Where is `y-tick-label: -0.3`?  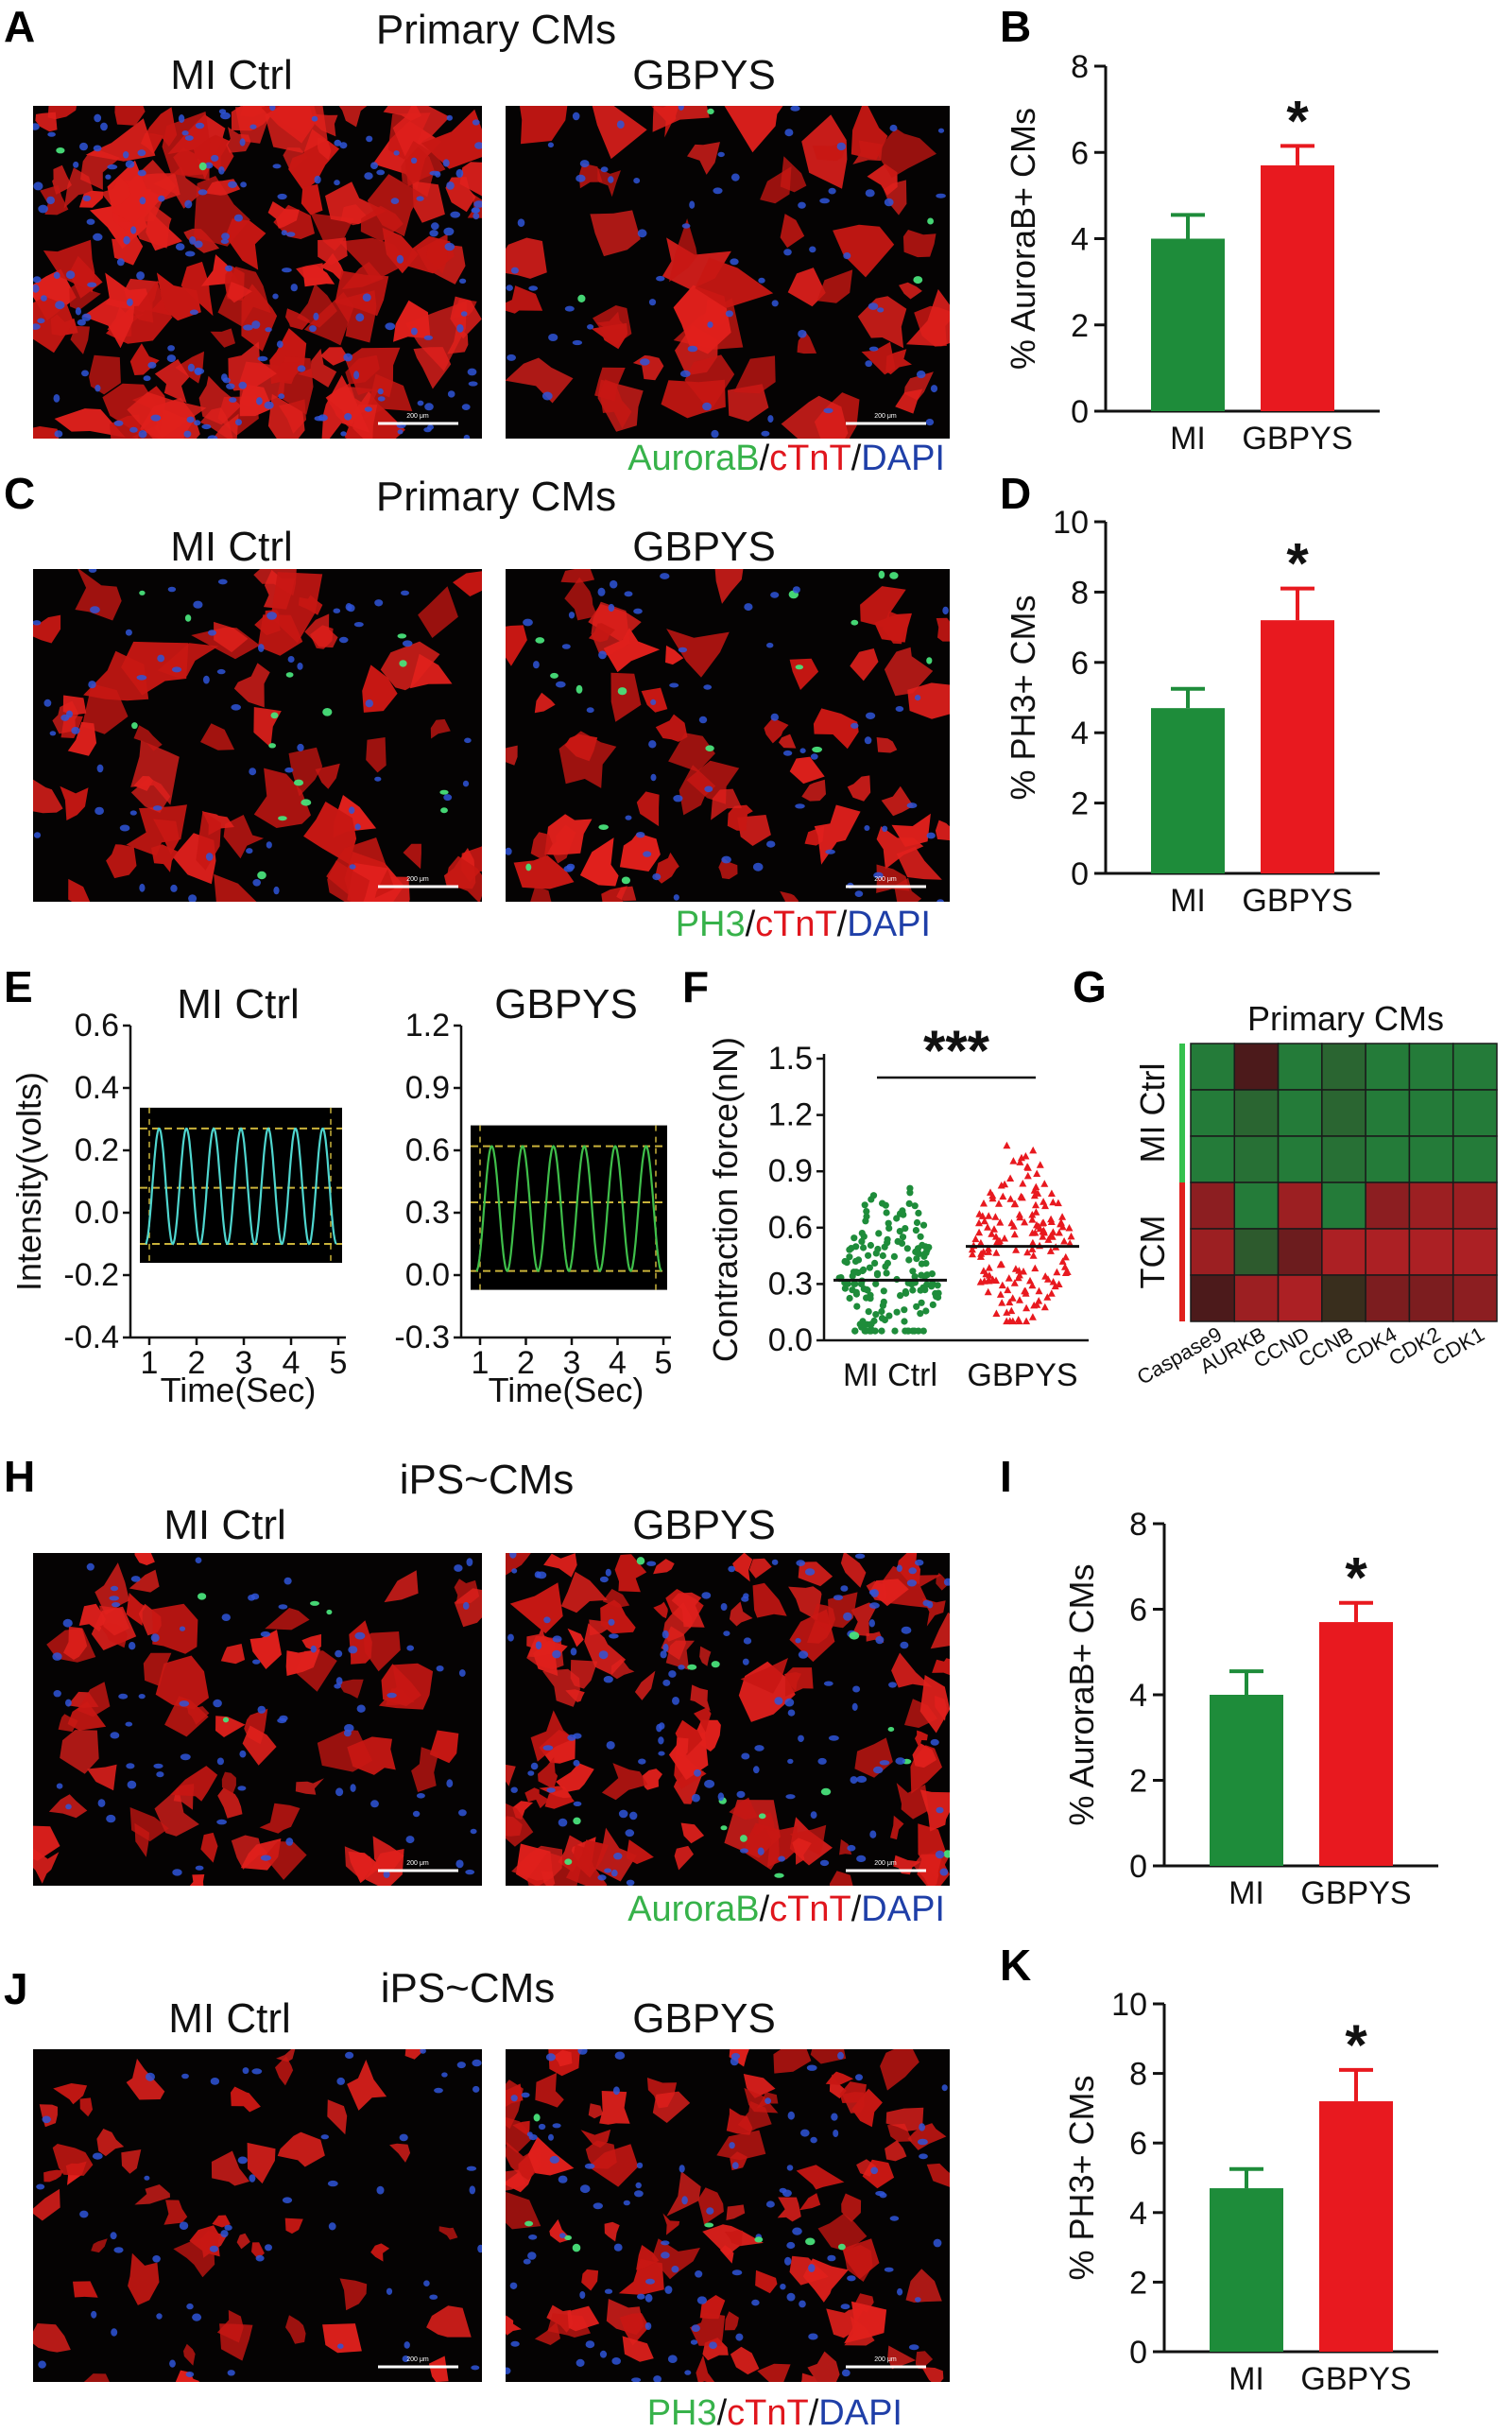 y-tick-label: -0.3 is located at coordinates (422, 1337).